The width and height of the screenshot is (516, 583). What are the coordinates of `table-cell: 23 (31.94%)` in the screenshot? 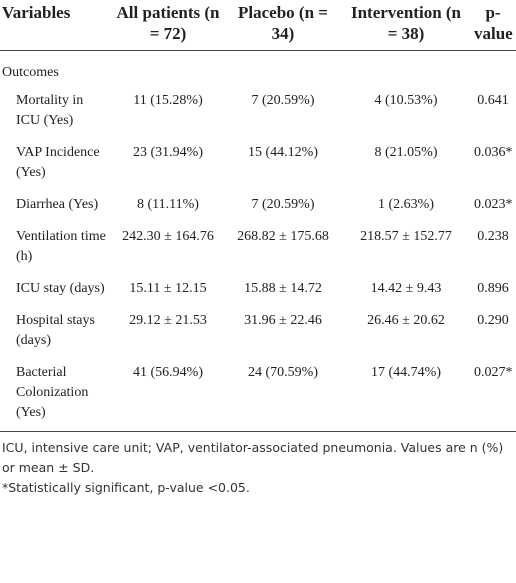 It's located at (168, 152).